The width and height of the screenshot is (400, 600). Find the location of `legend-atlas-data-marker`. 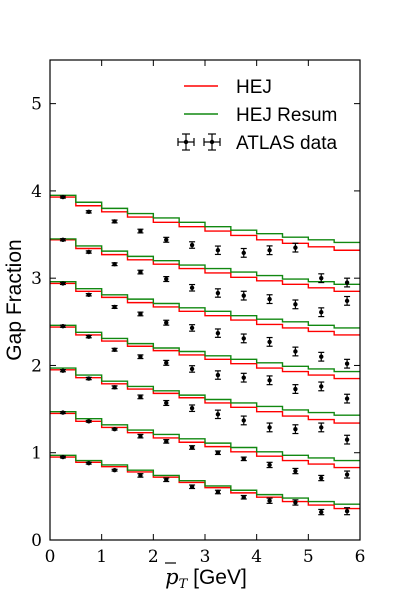

legend-atlas-data-marker is located at coordinates (199, 142).